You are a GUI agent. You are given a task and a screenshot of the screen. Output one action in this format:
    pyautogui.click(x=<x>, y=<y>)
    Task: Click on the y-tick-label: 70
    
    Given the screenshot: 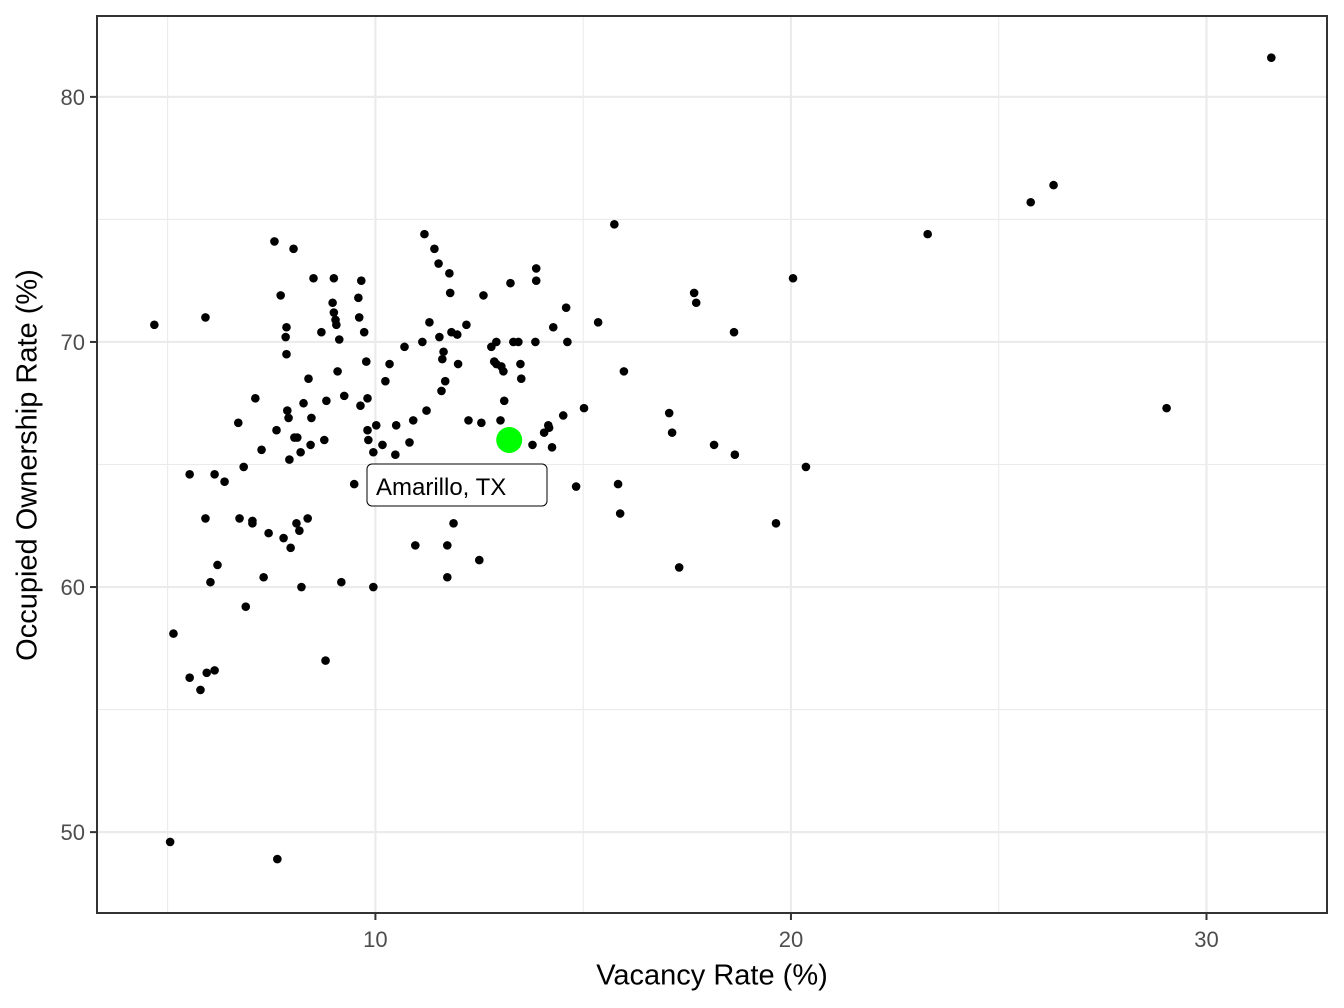 What is the action you would take?
    pyautogui.click(x=73, y=342)
    